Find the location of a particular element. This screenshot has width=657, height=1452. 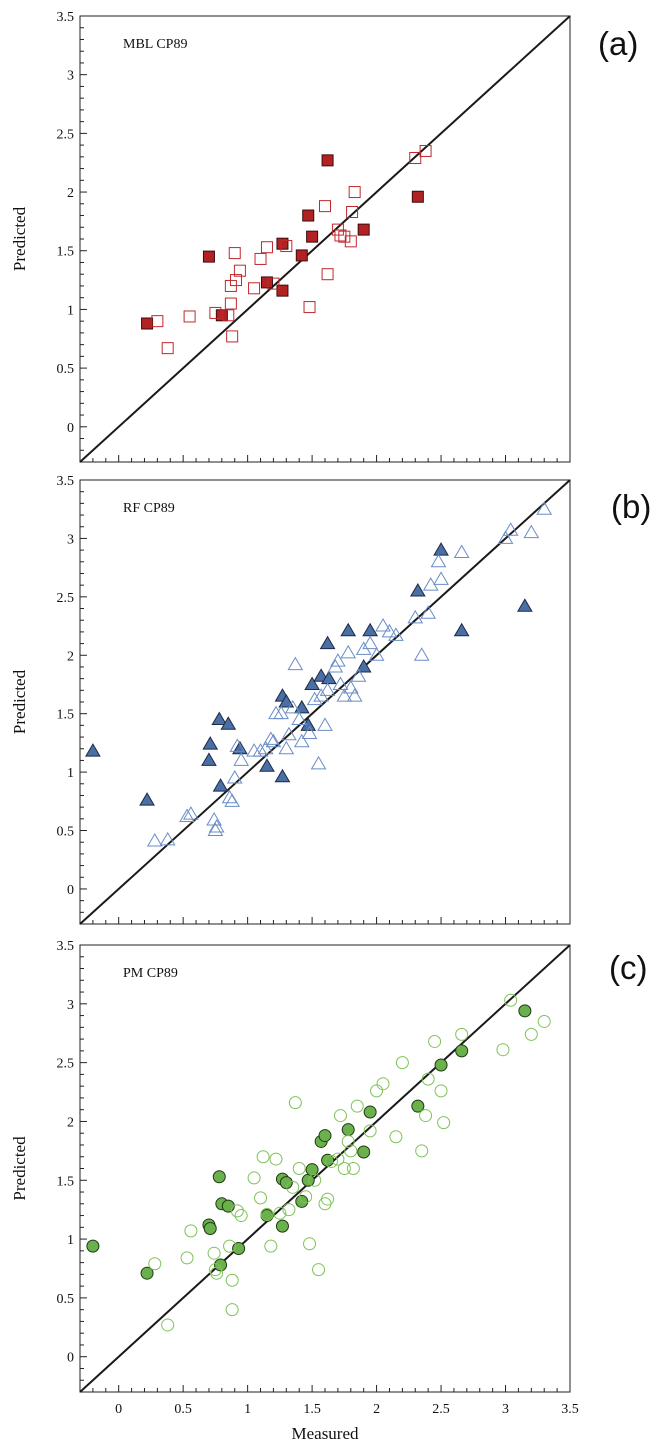

x-tick-label: 3 is located at coordinates (505, 1409).